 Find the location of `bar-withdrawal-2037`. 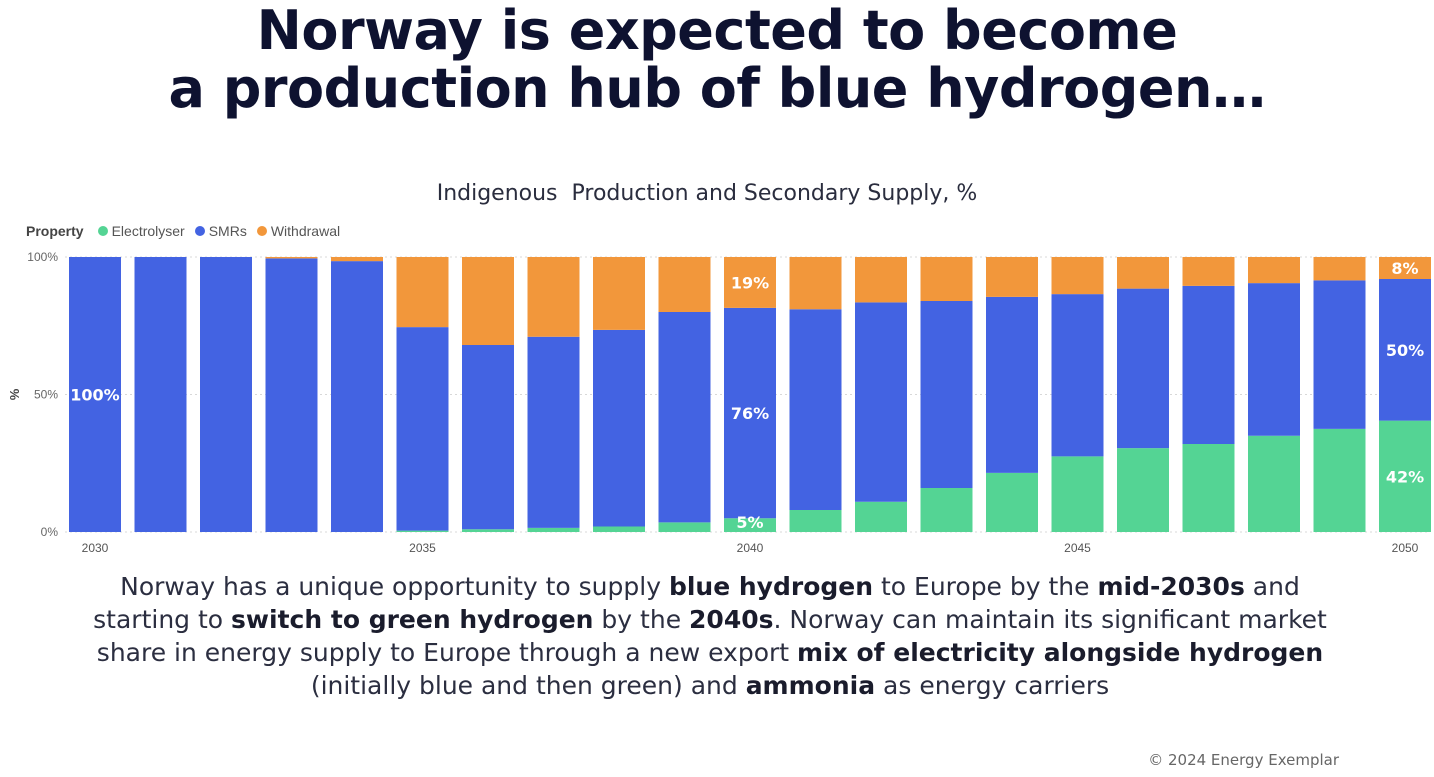

bar-withdrawal-2037 is located at coordinates (553, 297).